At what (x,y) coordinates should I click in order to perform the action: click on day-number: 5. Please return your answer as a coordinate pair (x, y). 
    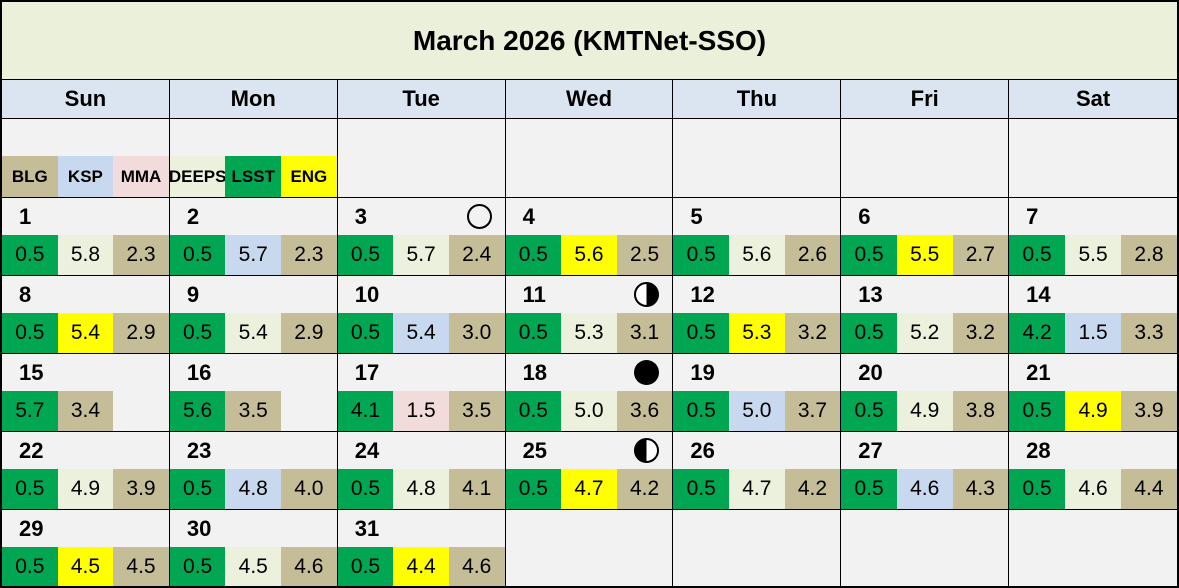
    Looking at the image, I should click on (696, 216).